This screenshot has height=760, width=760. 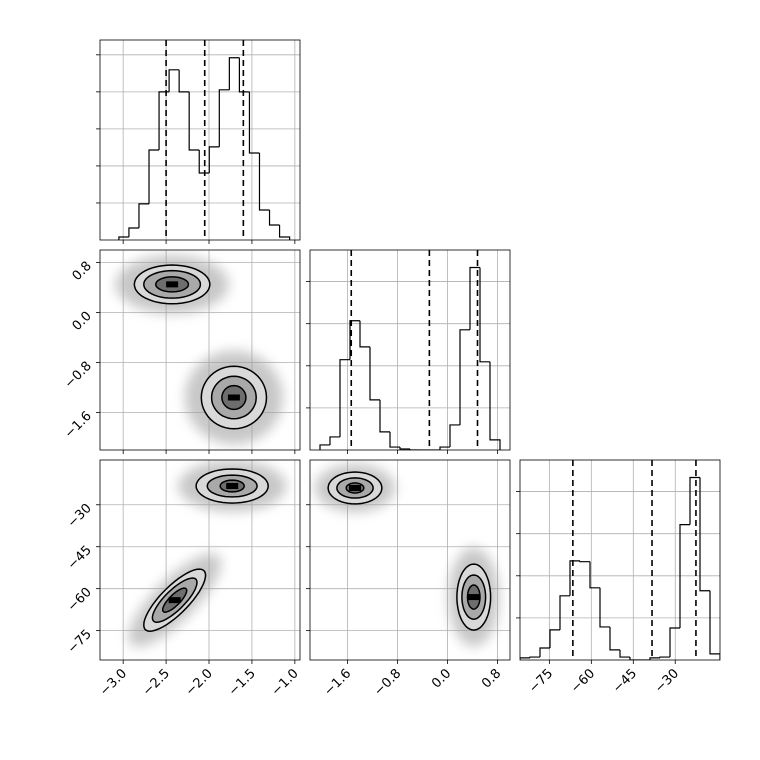 What do you see at coordinates (541, 681) in the screenshot?
I see `x-tick-label: −75` at bounding box center [541, 681].